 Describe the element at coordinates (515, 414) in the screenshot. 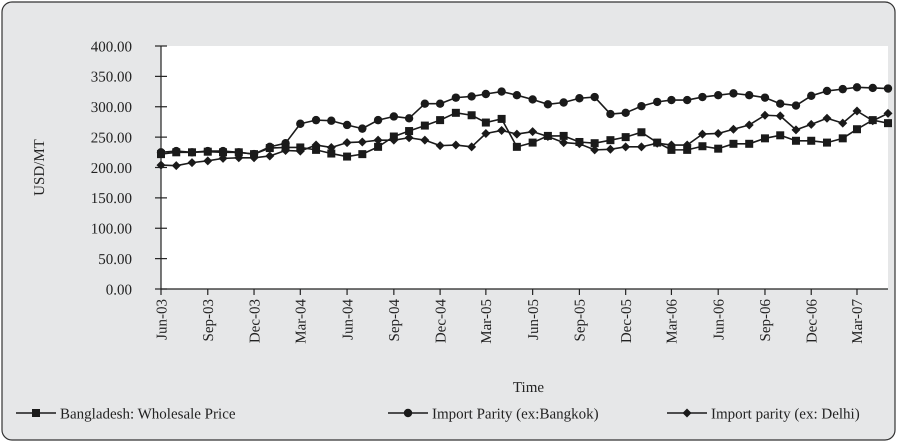

I see `legend-label: Import Parity (ex:Bangkok)` at that location.